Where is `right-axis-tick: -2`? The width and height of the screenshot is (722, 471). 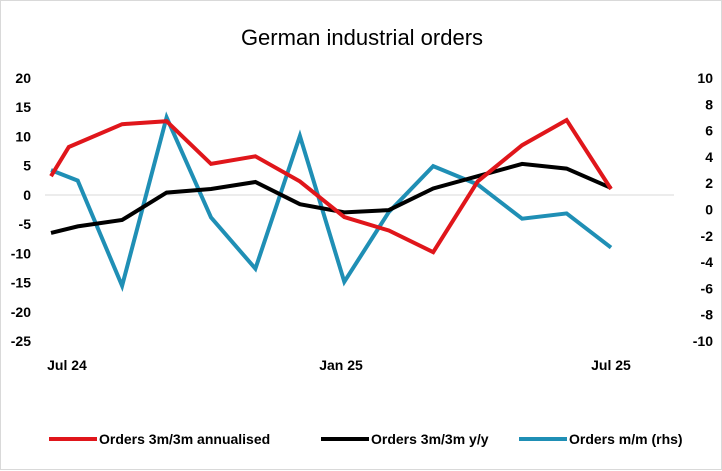 right-axis-tick: -2 is located at coordinates (707, 236).